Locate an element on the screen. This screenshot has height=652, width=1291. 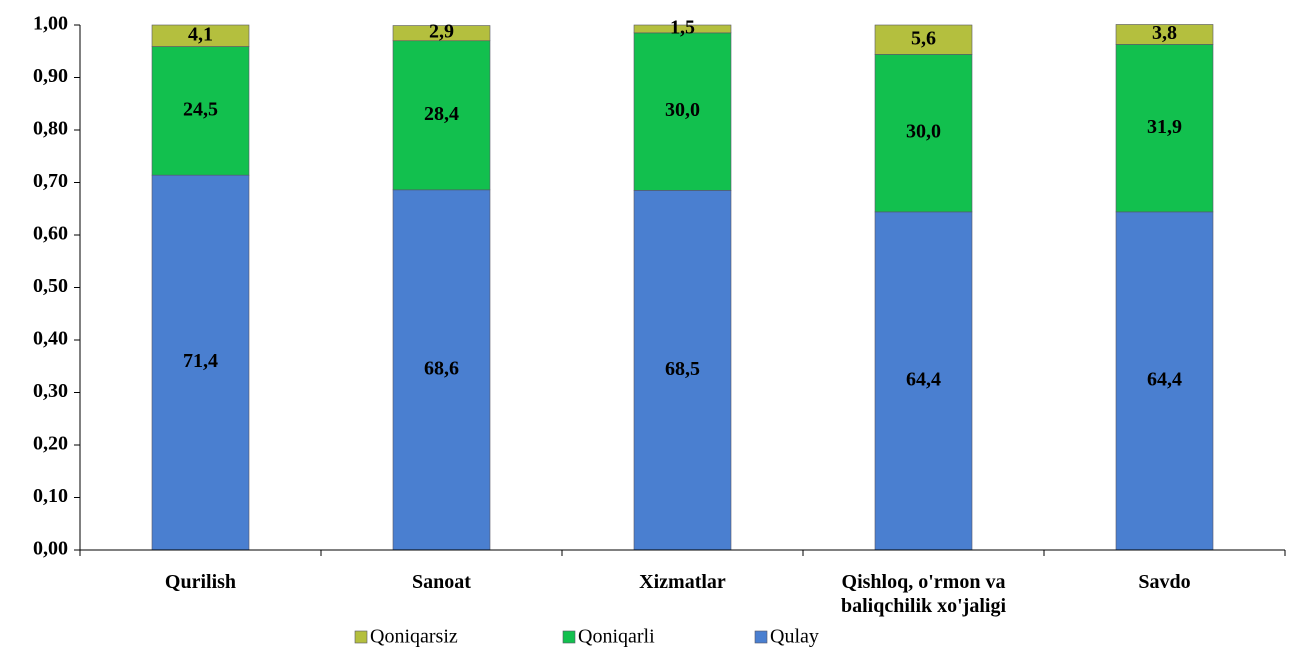
legend-label: Qulay is located at coordinates (794, 637).